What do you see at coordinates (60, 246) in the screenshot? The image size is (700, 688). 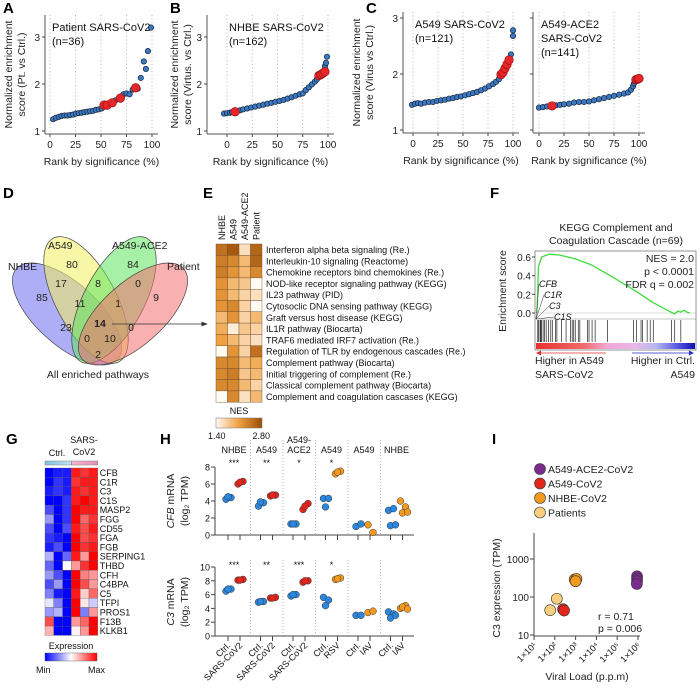 I see `venn-set-label: A549` at bounding box center [60, 246].